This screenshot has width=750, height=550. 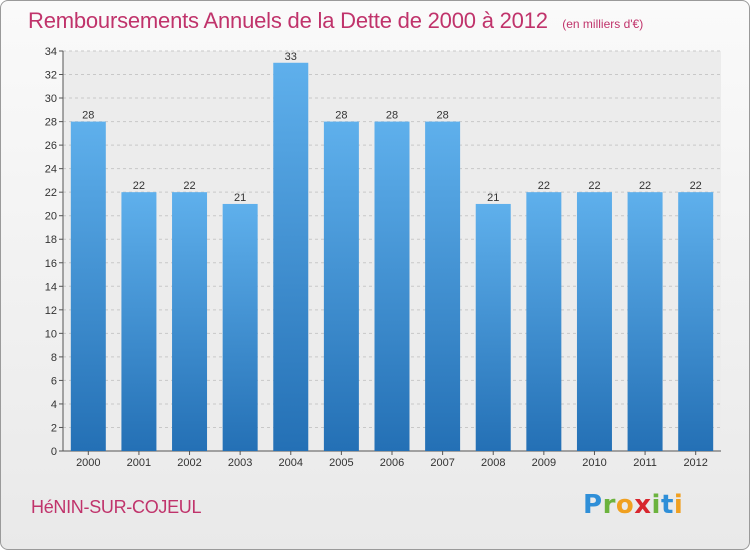 I want to click on bar-value-label: 33, so click(x=291, y=57).